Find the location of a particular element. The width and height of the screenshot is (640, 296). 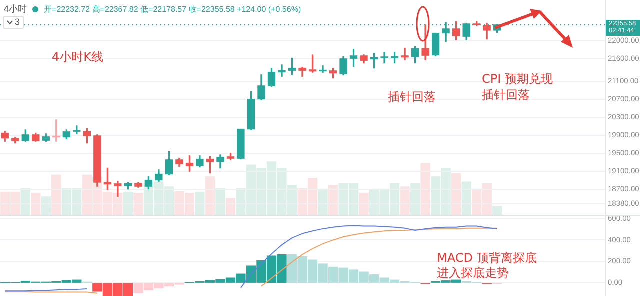

chart-title: 4小时 is located at coordinates (16, 9).